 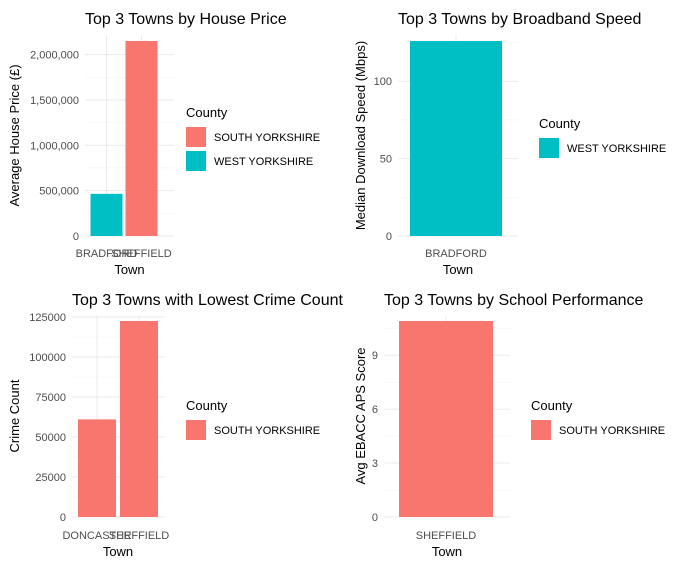 What do you see at coordinates (50, 438) in the screenshot?
I see `y-tick-label: 50000` at bounding box center [50, 438].